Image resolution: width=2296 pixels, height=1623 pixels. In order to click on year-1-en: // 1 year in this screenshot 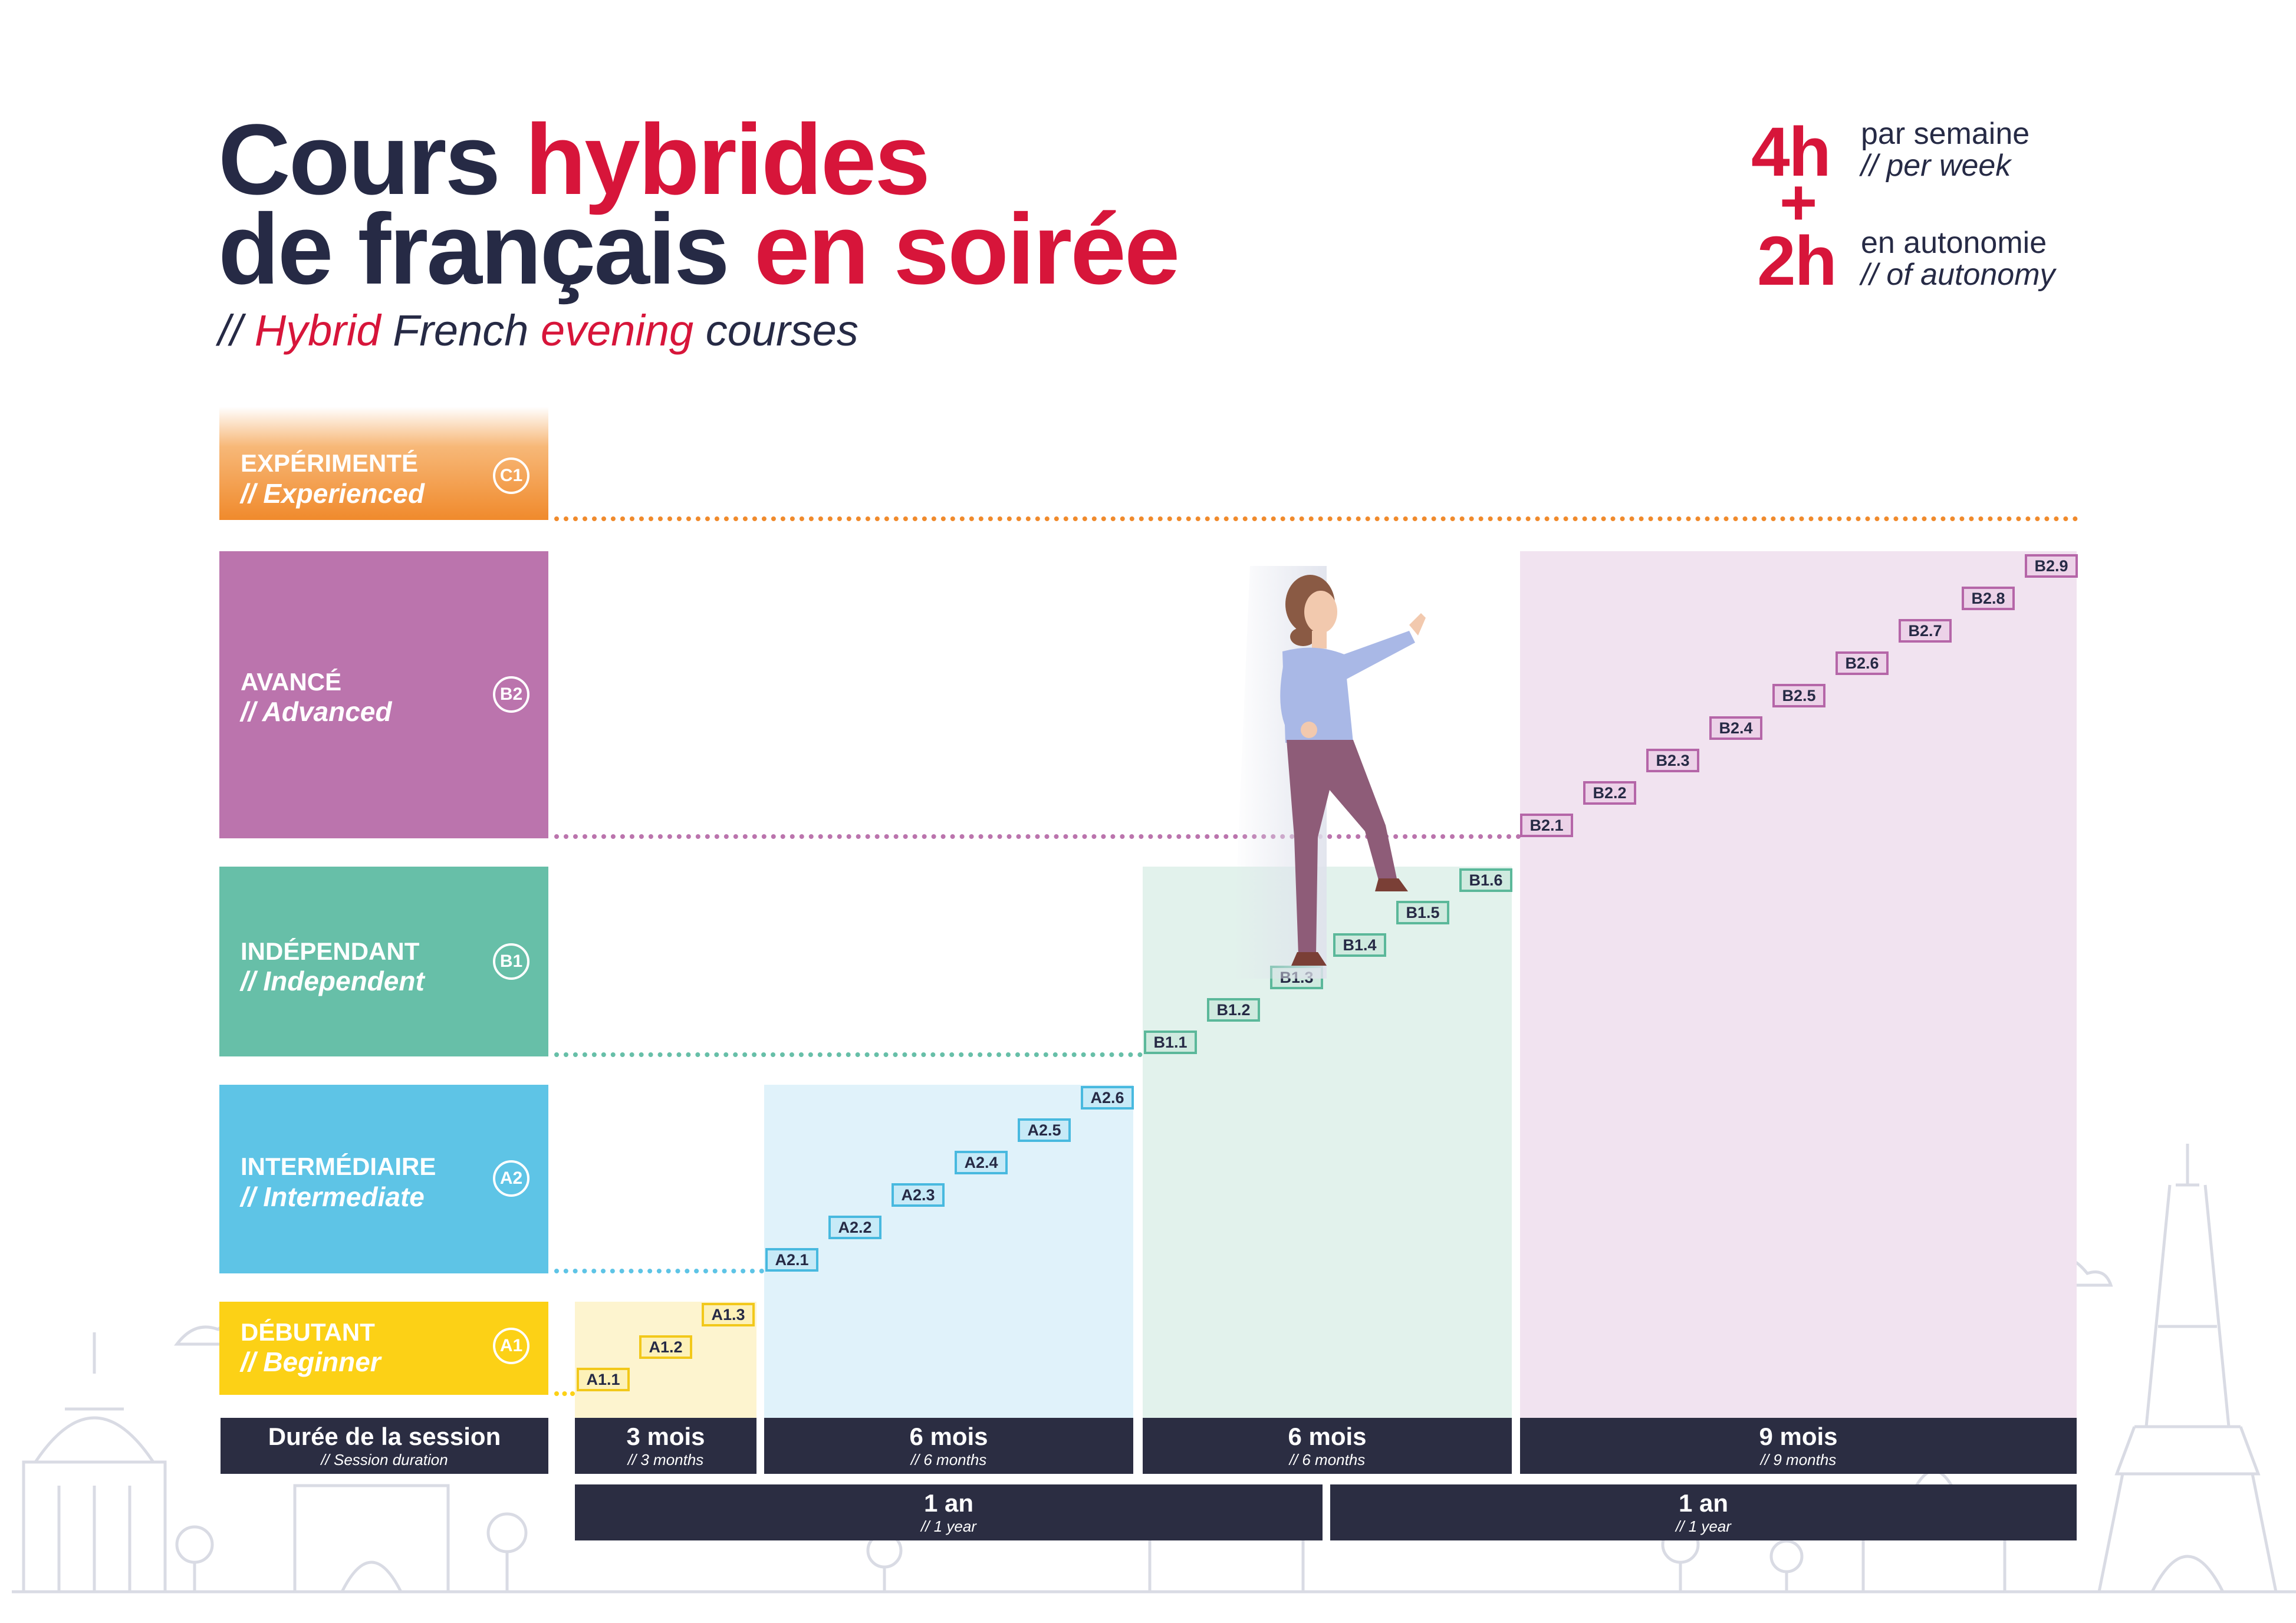, I will do `click(949, 1526)`.